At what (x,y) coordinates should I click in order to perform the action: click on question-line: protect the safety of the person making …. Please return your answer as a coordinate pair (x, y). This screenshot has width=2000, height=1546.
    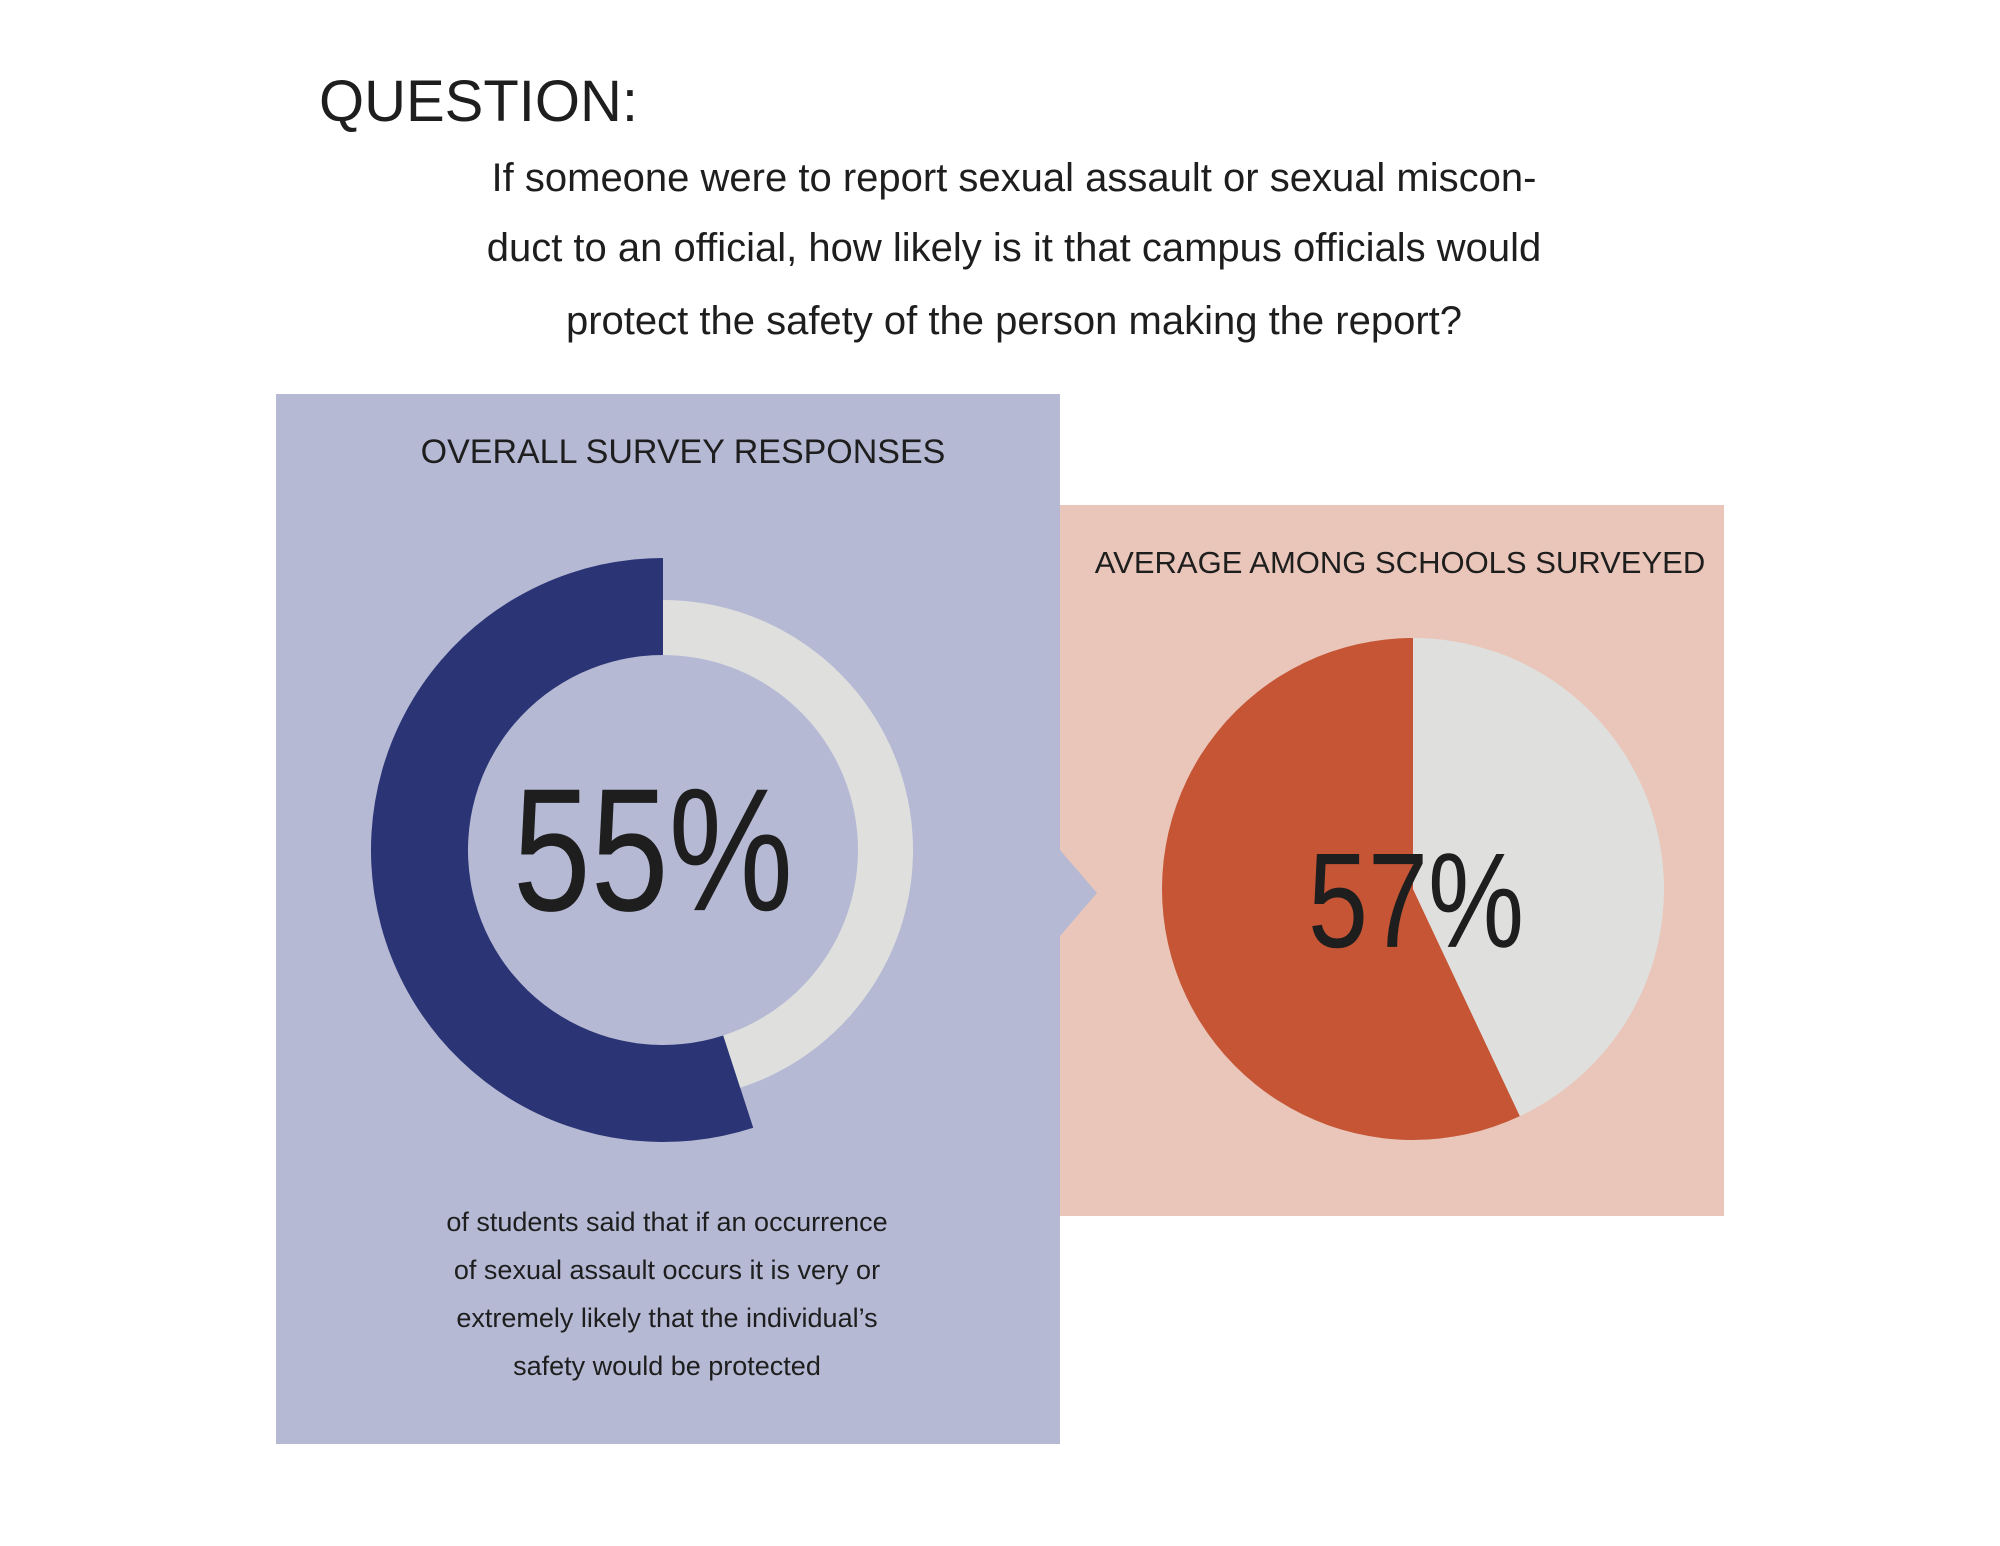
    Looking at the image, I should click on (1014, 321).